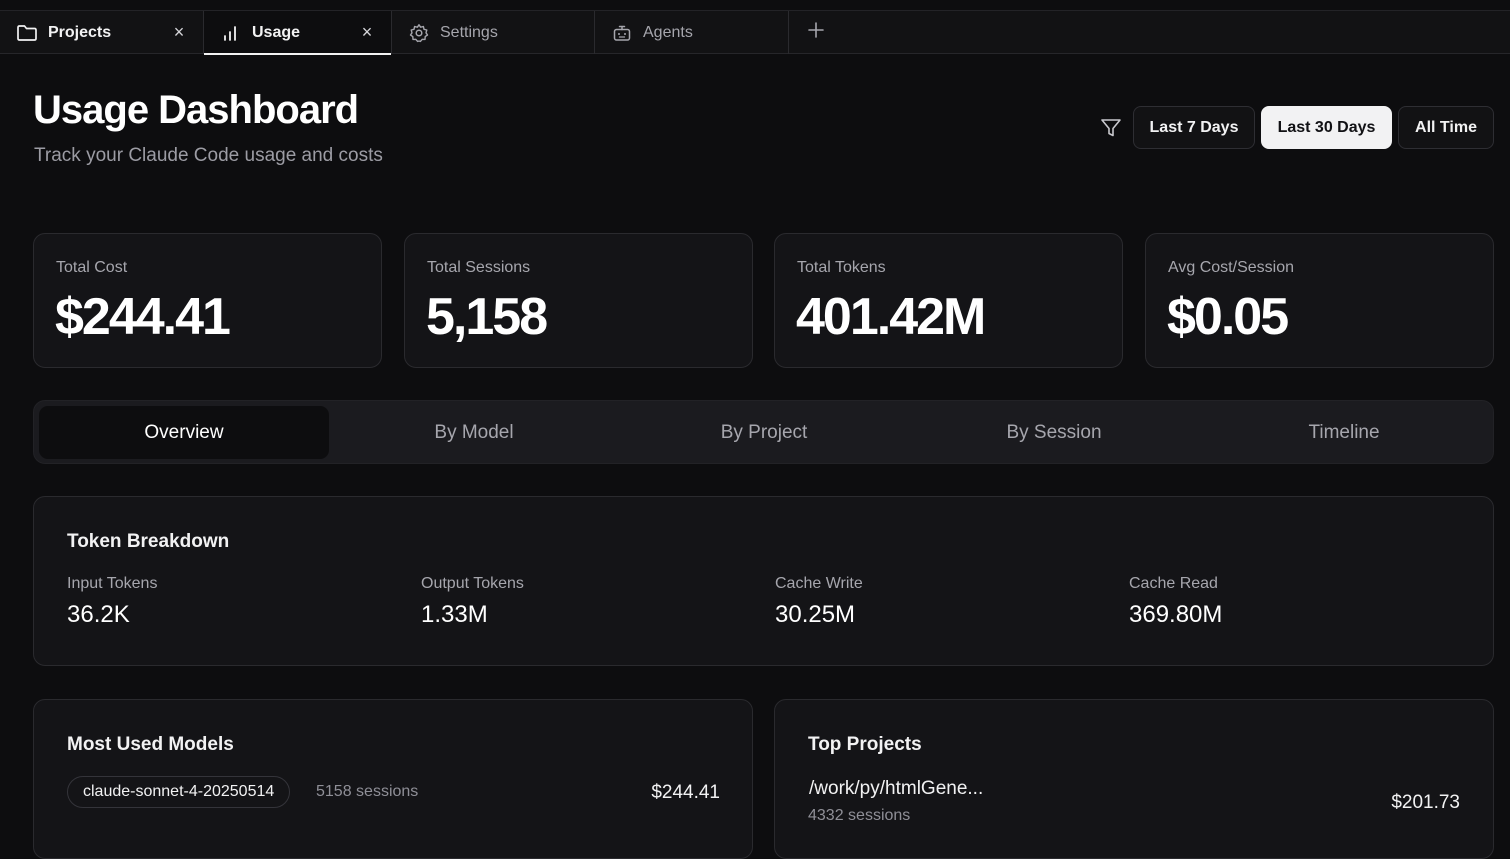 The image size is (1510, 859). What do you see at coordinates (668, 32) in the screenshot?
I see `tab-label: Agents` at bounding box center [668, 32].